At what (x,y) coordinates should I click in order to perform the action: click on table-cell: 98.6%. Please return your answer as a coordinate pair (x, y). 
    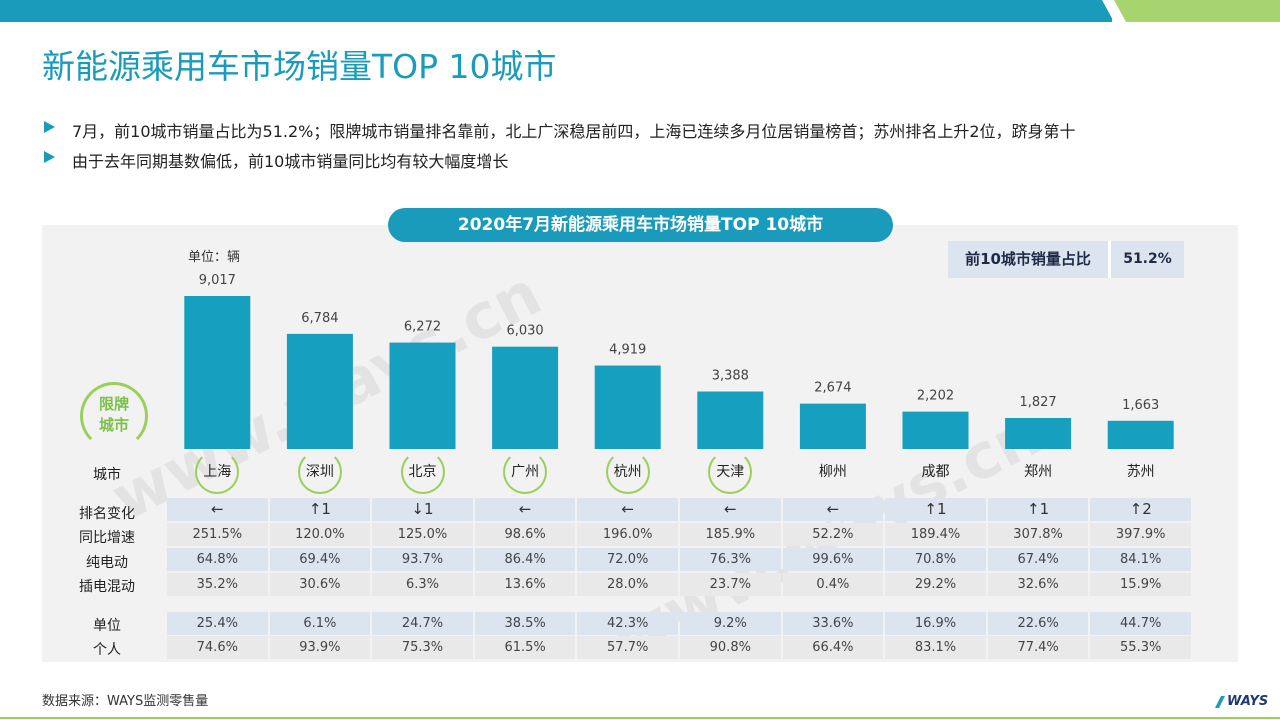
    Looking at the image, I should click on (525, 534).